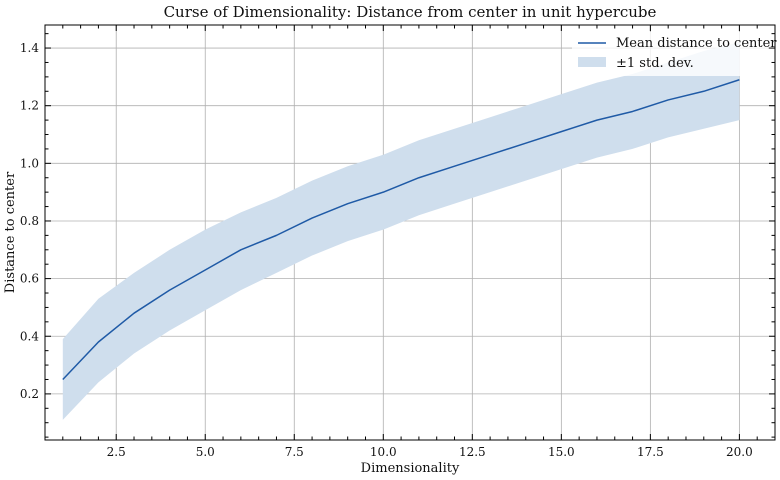  What do you see at coordinates (29, 106) in the screenshot?
I see `y-tick-label-5: 1.2` at bounding box center [29, 106].